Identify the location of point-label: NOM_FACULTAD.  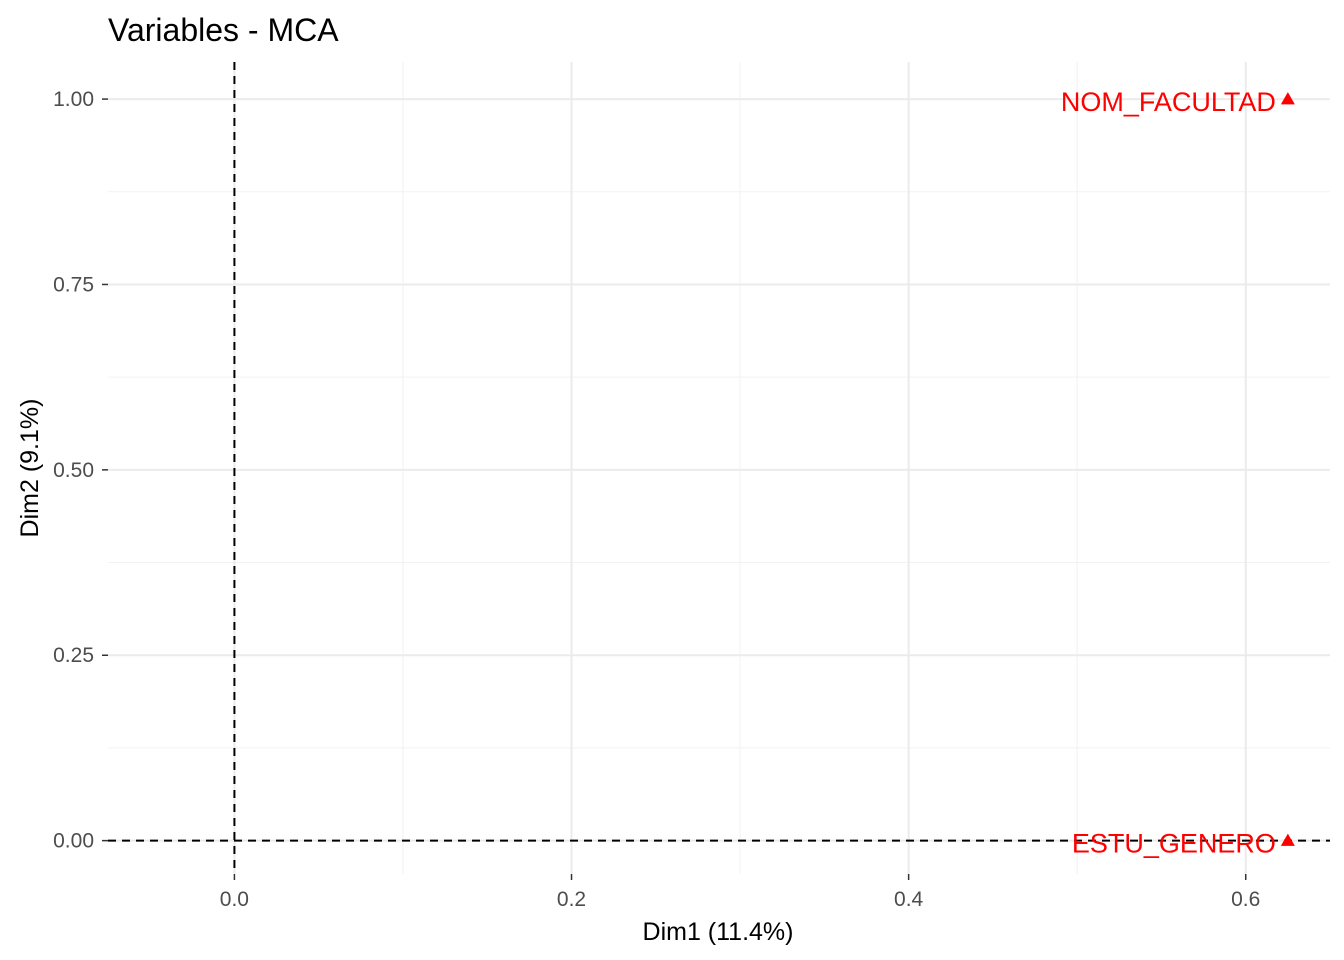
(1168, 102).